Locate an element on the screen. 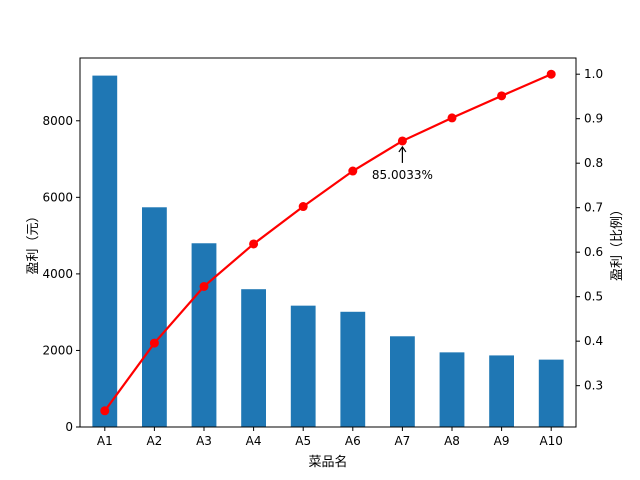 The width and height of the screenshot is (640, 480). annotation-label: 85.0033% is located at coordinates (402, 175).